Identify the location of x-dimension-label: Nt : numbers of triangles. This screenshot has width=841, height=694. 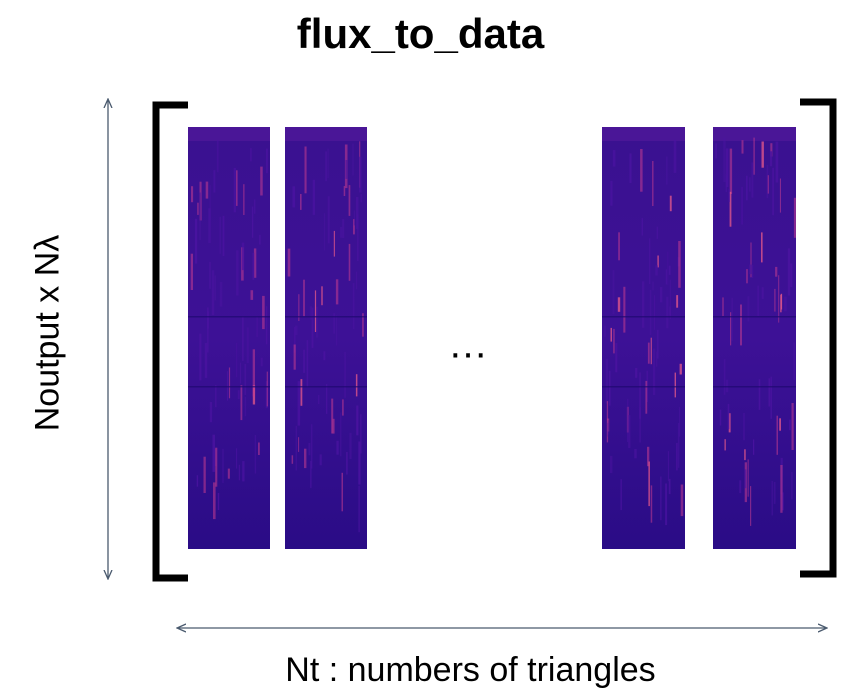
(470, 670).